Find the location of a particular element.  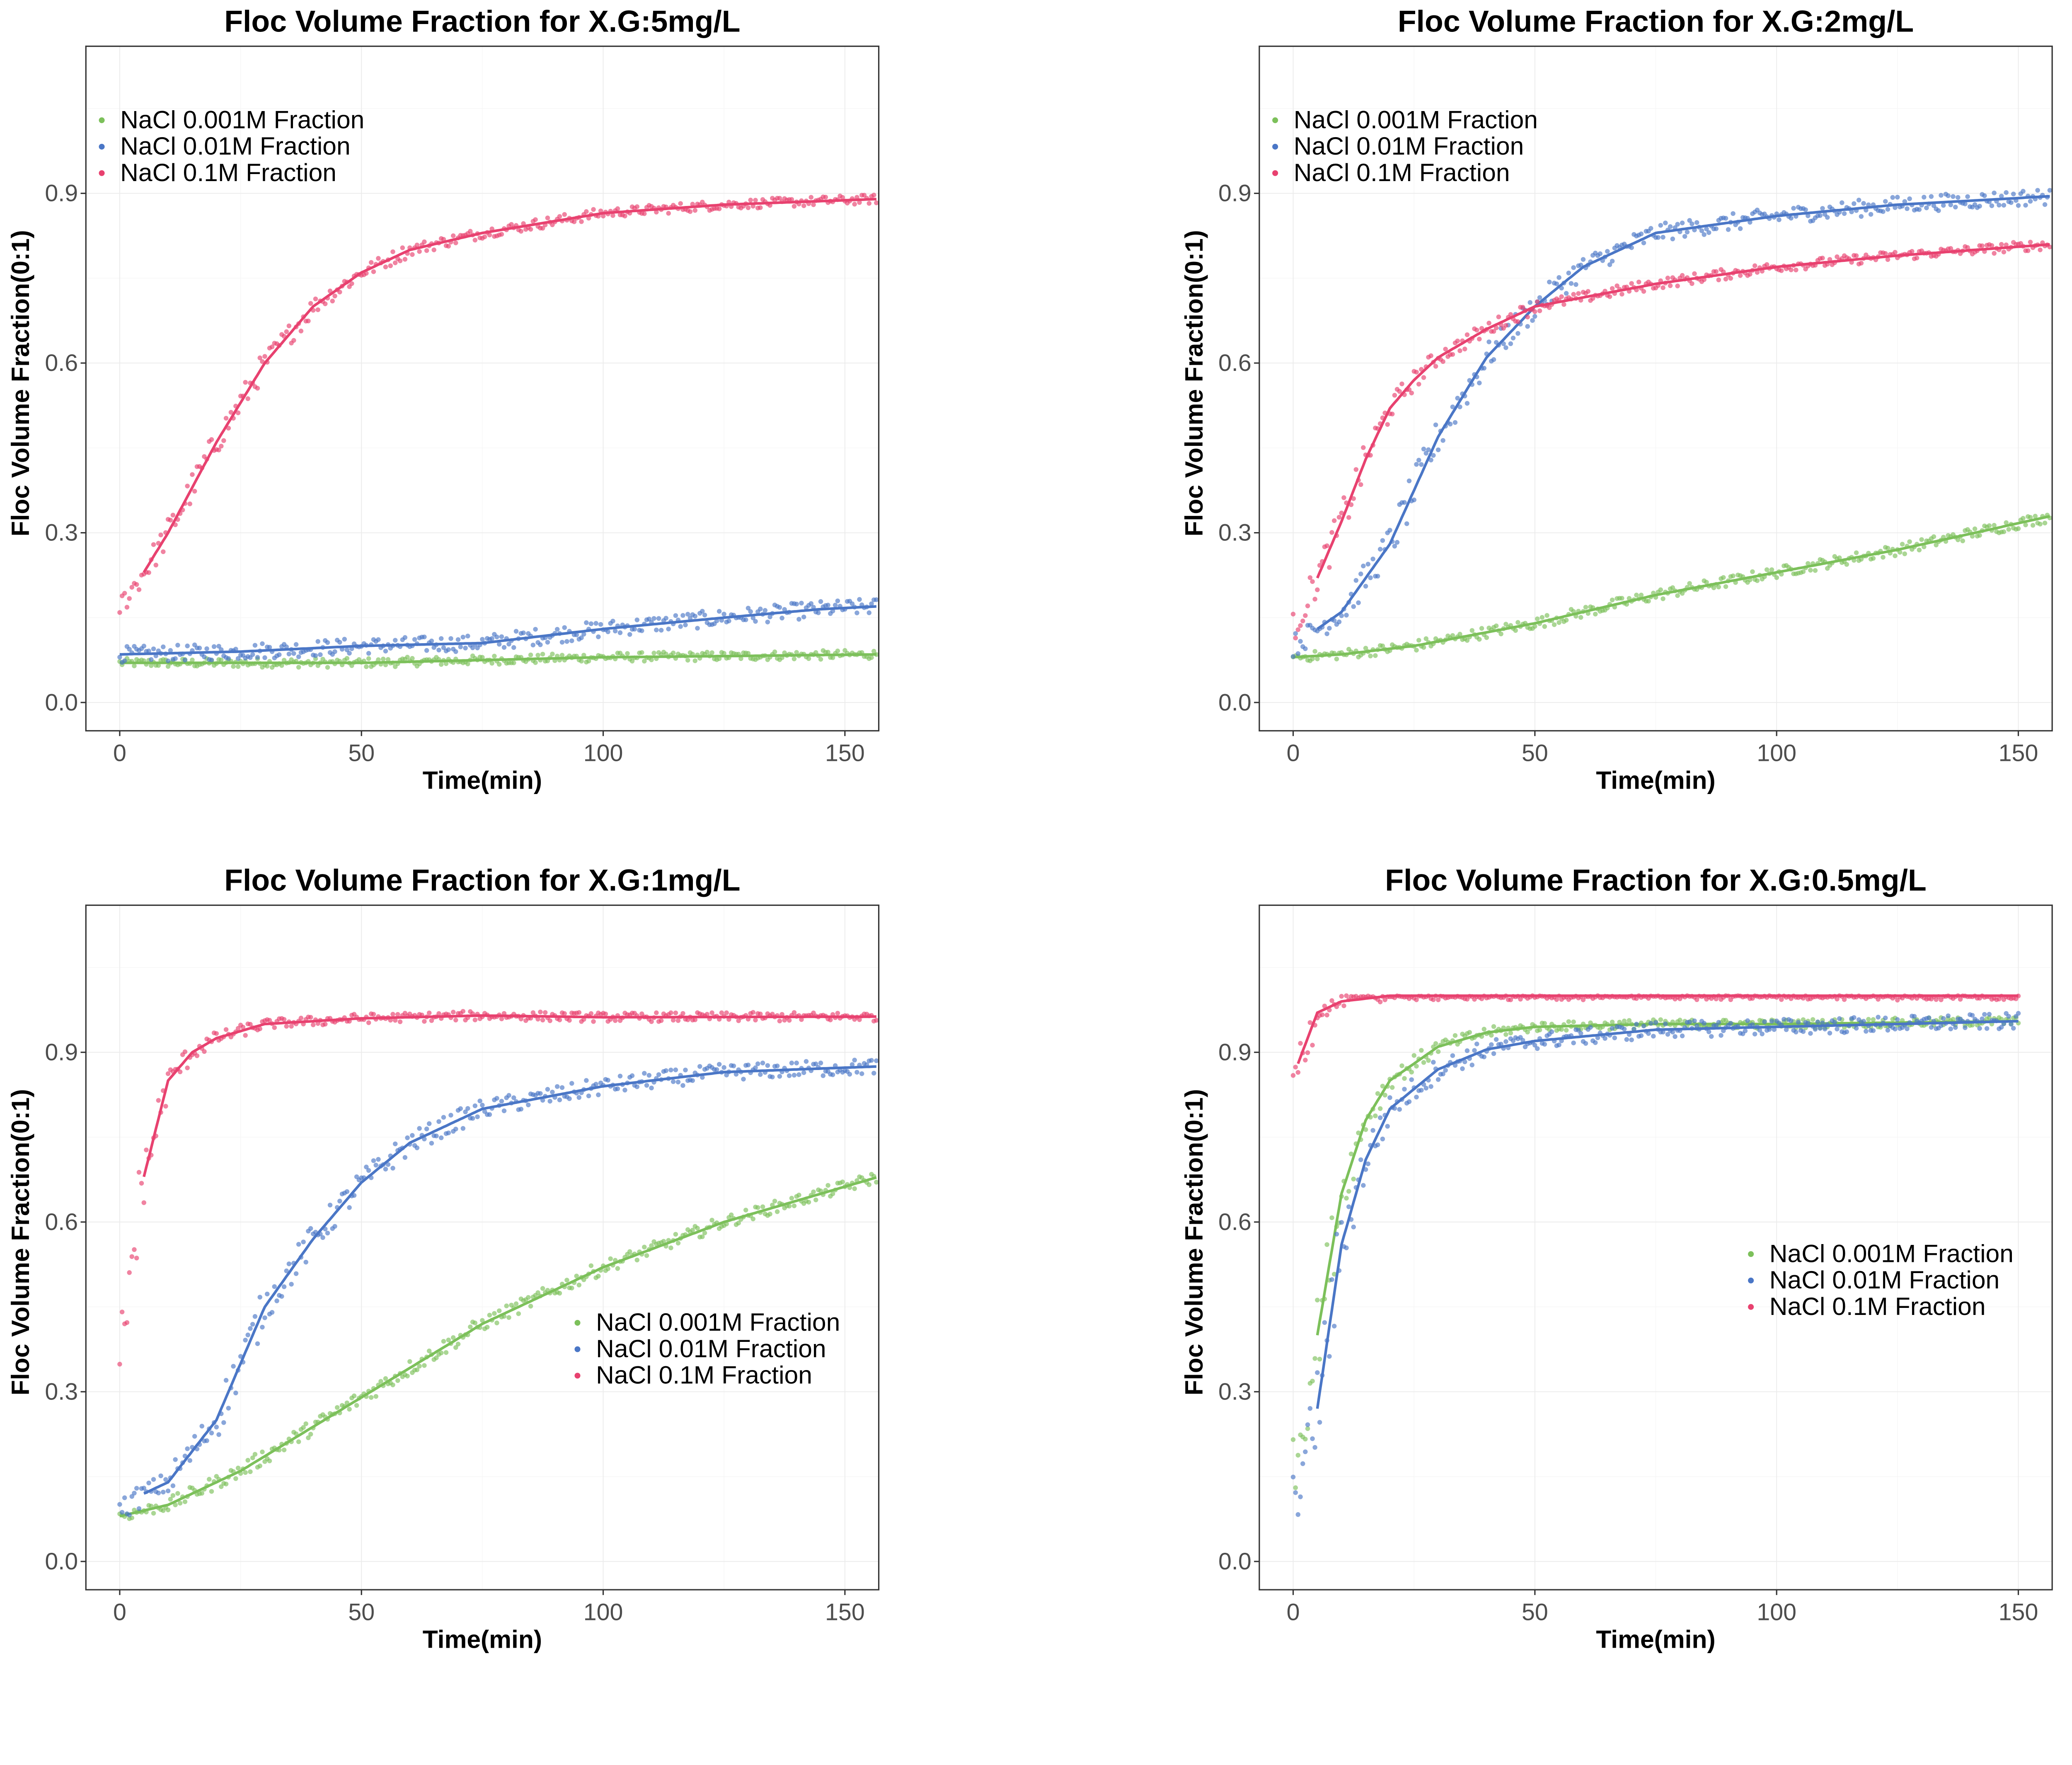

y-tick-label: 0.3 is located at coordinates (61, 1391).